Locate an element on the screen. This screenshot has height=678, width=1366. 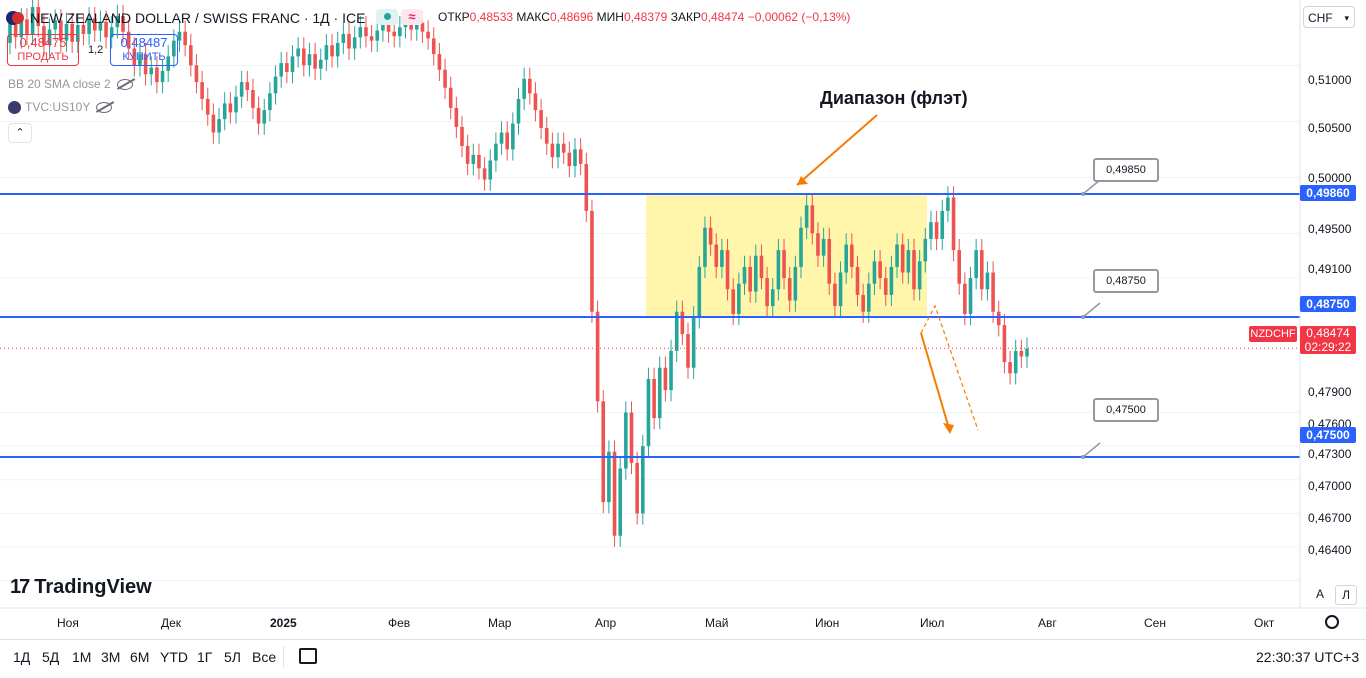
date-range-calendar-icon is located at coordinates (308, 656).